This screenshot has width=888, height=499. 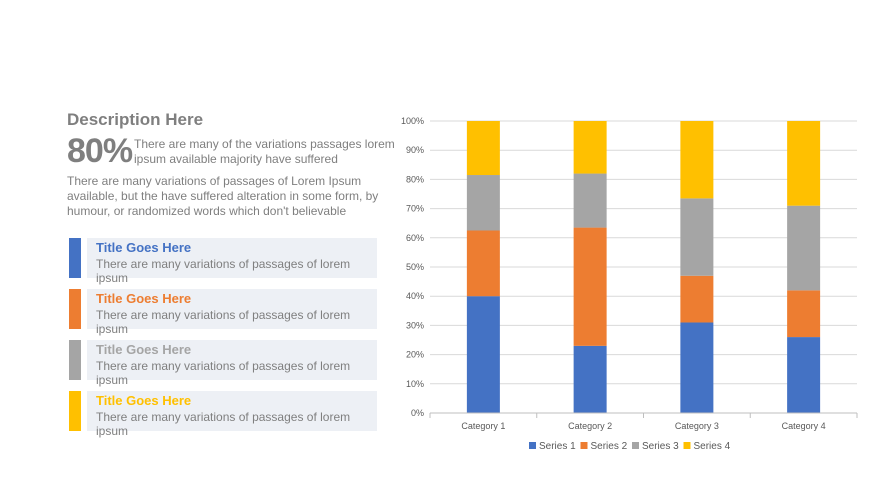 What do you see at coordinates (697, 426) in the screenshot?
I see `category-label: Category 3` at bounding box center [697, 426].